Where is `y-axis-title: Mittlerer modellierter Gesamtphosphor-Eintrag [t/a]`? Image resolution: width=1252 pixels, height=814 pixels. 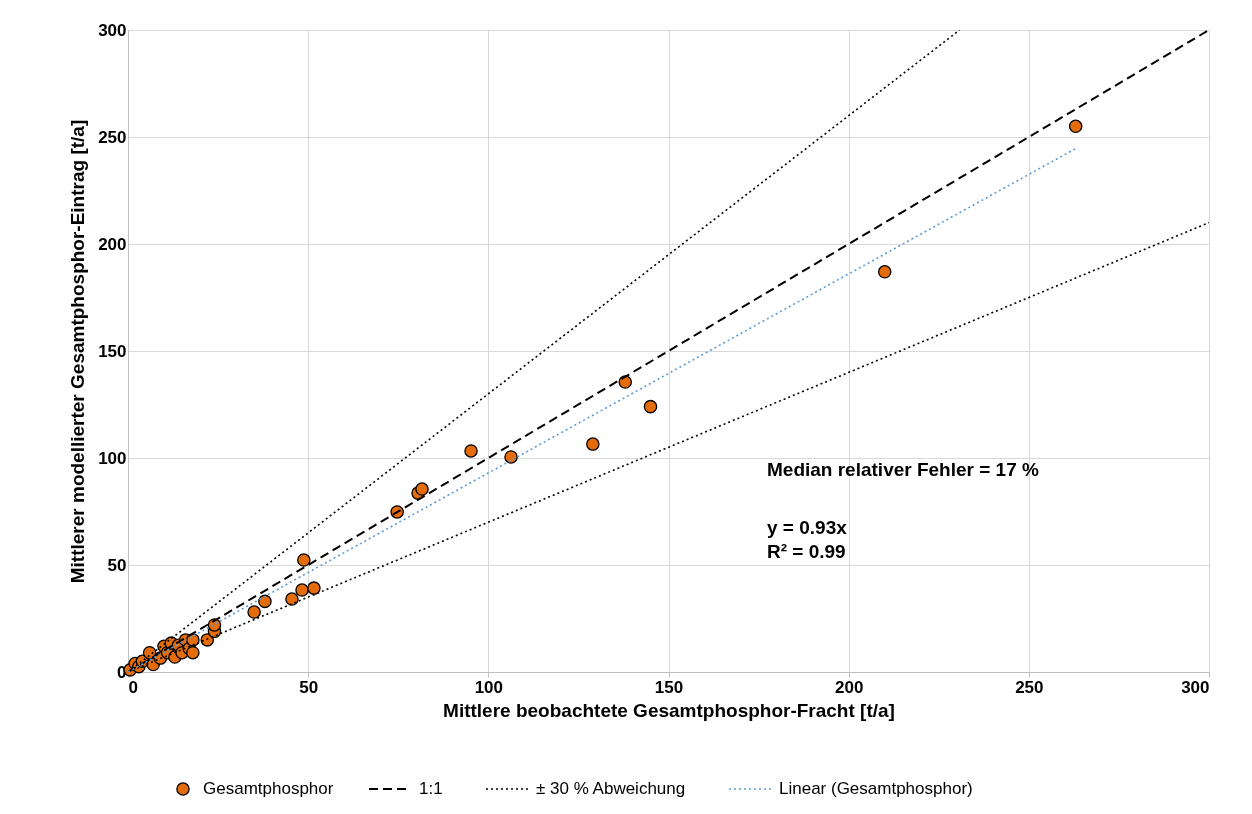
y-axis-title: Mittlerer modellierter Gesamtphosphor-Eintrag [t/a] is located at coordinates (78, 351).